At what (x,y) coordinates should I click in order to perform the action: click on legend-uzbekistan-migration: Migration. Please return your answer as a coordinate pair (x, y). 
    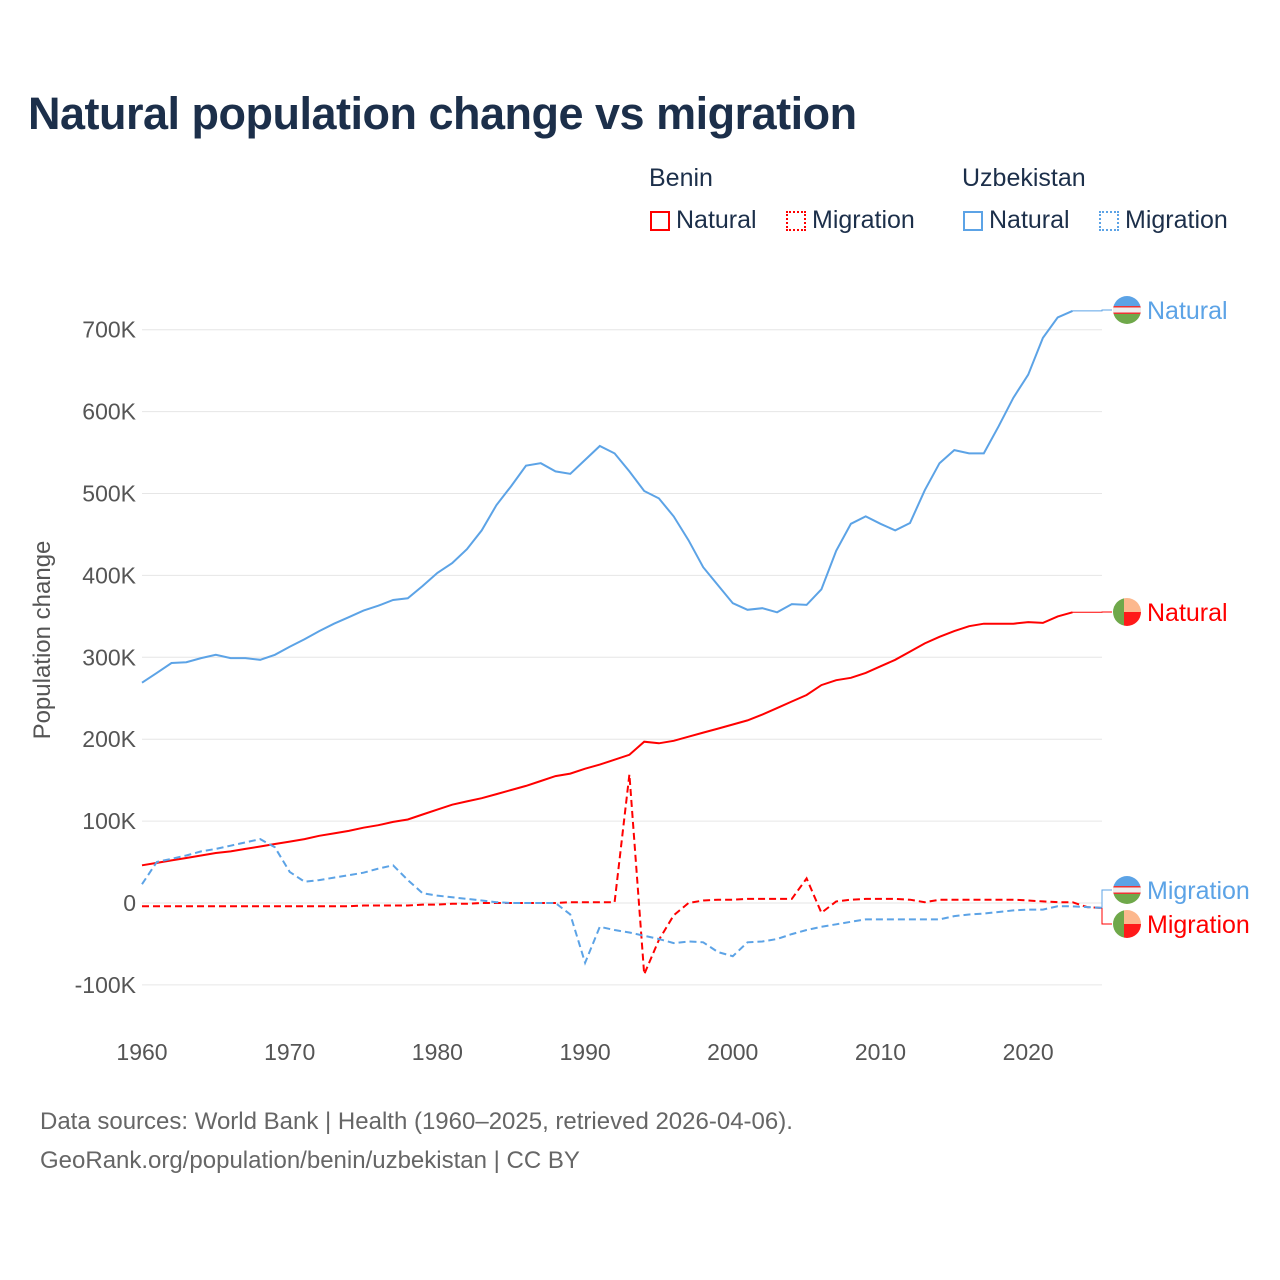
    Looking at the image, I should click on (1163, 220).